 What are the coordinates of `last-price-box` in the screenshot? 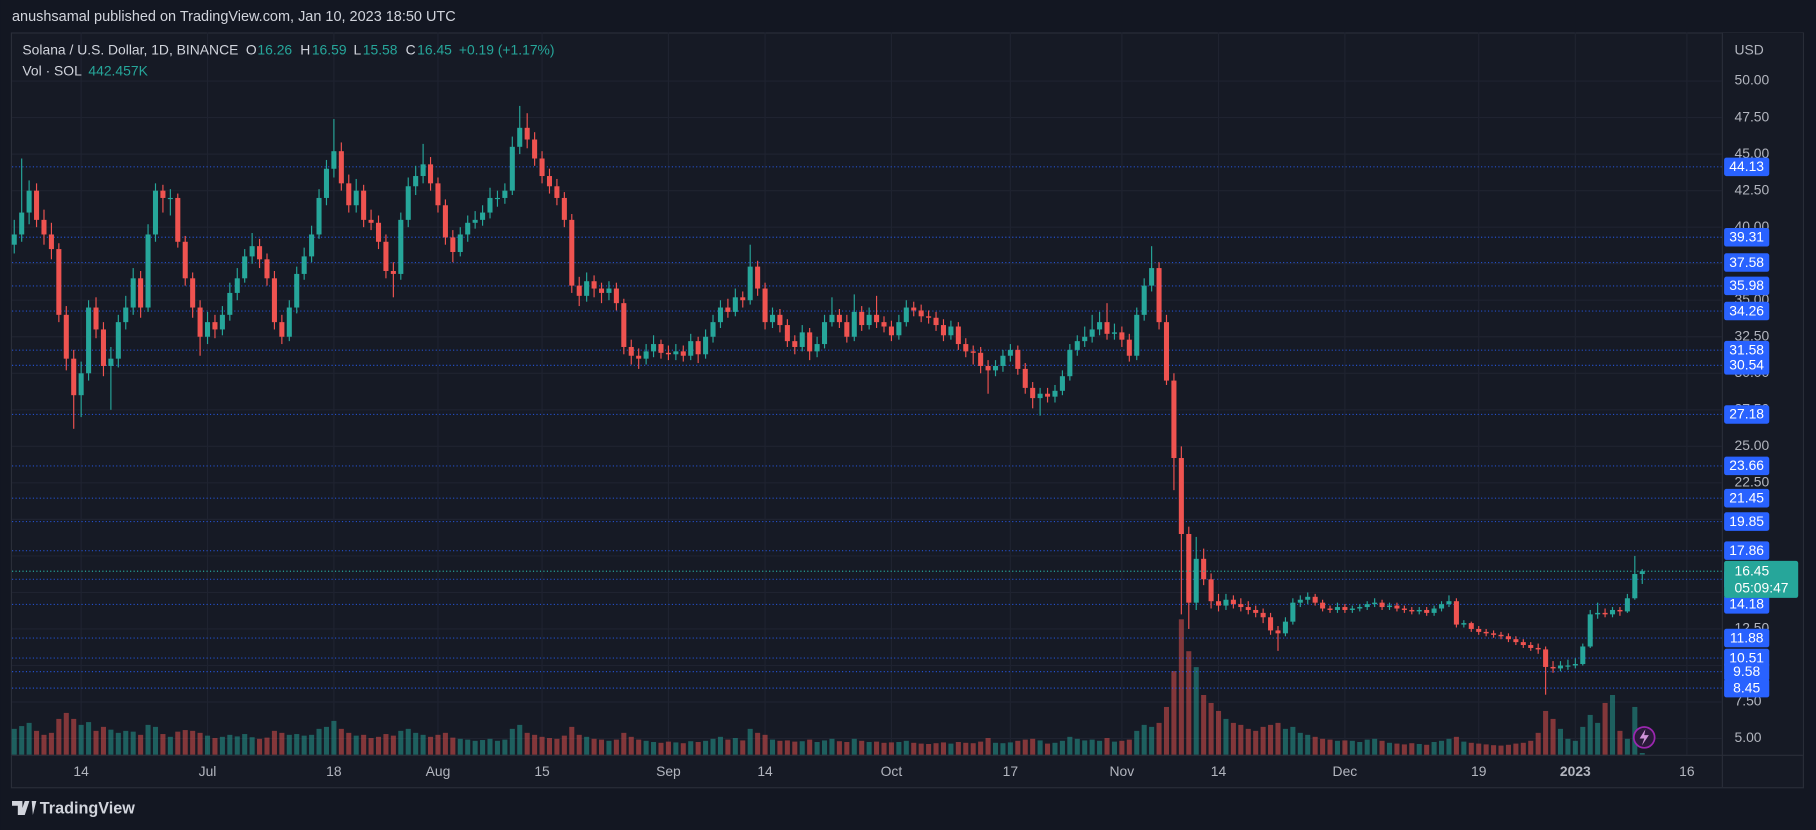 It's located at (1761, 579).